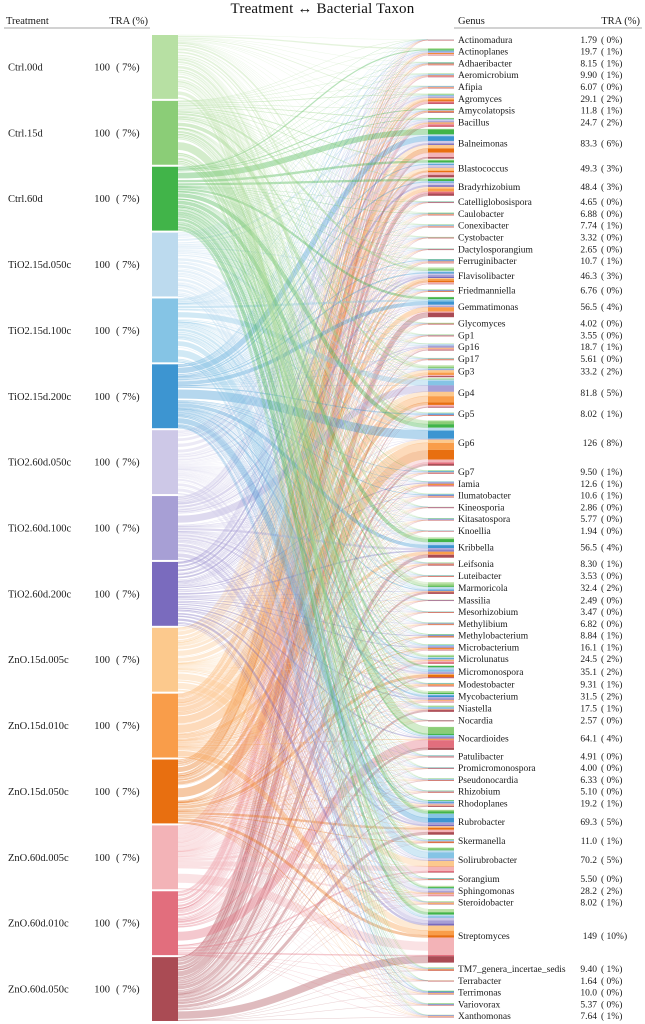  What do you see at coordinates (611, 659) in the screenshot?
I see `genus-pct: ( 2%)` at bounding box center [611, 659].